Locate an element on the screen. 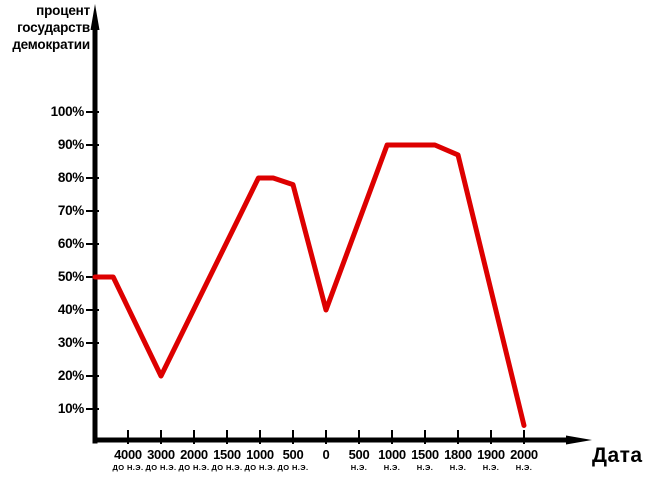 The image size is (646, 481). y-axis-arrow is located at coordinates (95, 17).